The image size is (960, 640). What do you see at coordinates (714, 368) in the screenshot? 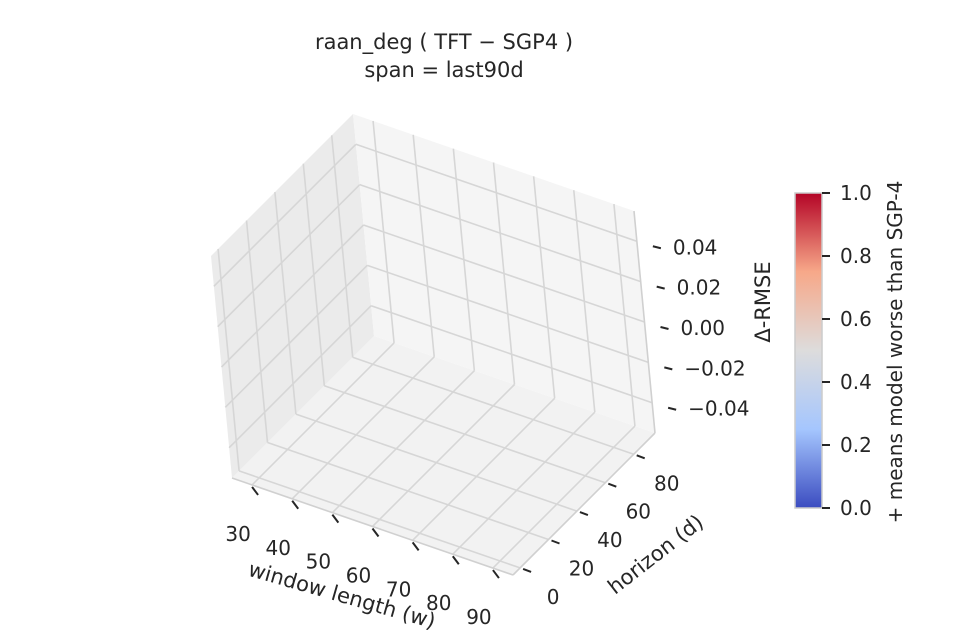
I see `z-tick-label: −0.02` at bounding box center [714, 368].